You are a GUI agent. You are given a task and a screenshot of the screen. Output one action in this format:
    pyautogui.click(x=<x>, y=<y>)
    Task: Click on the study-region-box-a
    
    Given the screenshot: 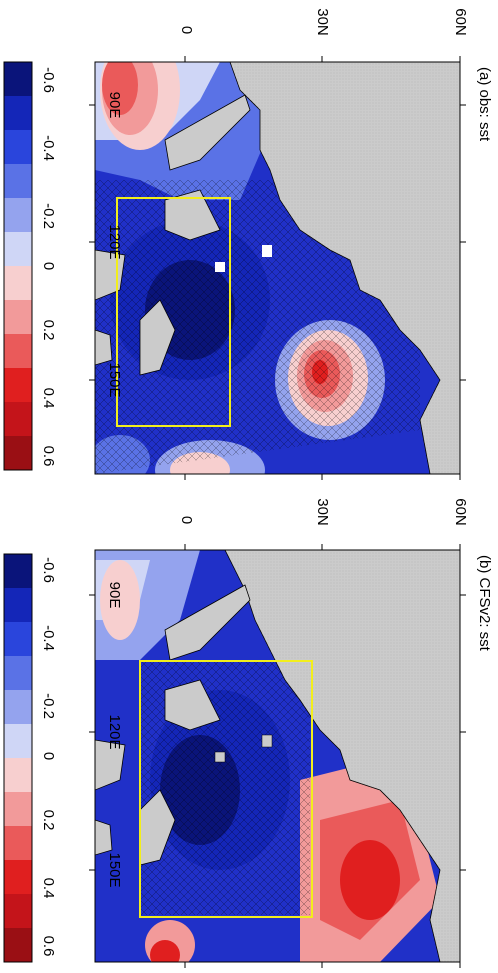 What is the action you would take?
    pyautogui.click(x=173, y=312)
    